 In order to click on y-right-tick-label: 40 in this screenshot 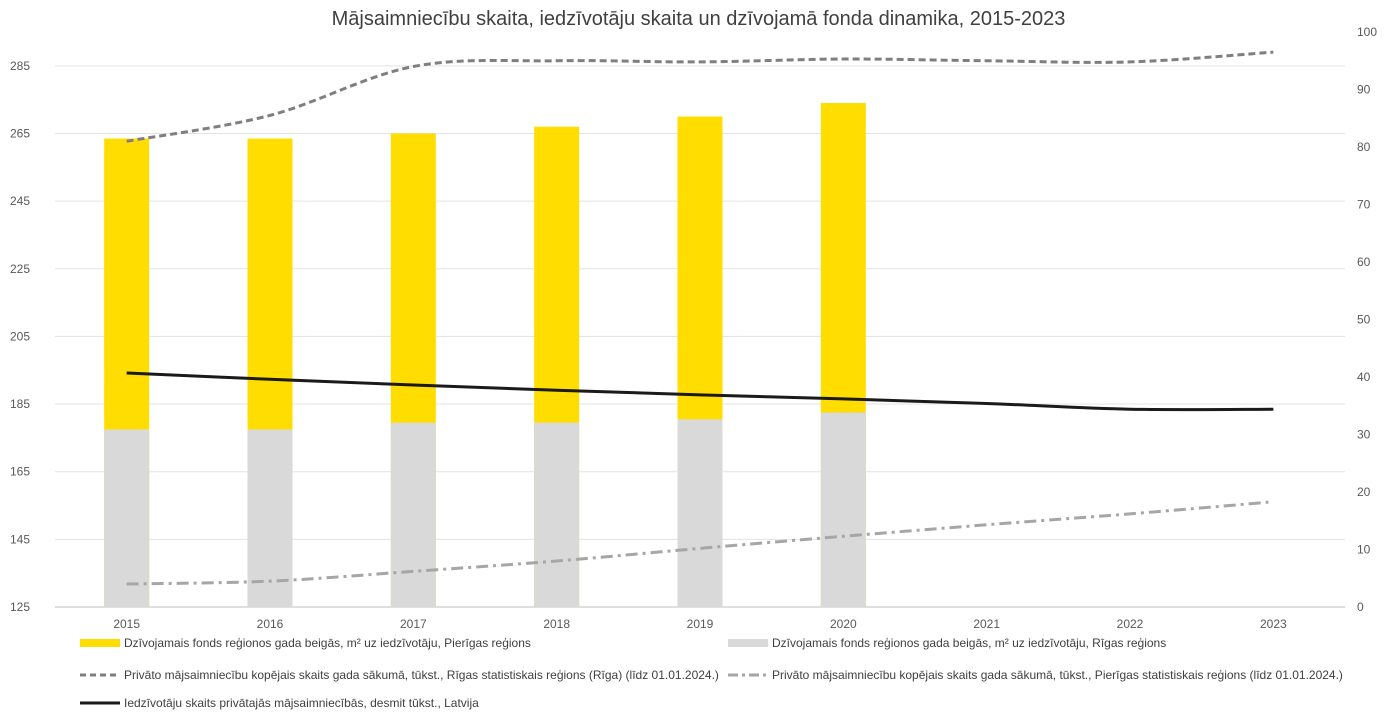, I will do `click(1364, 377)`.